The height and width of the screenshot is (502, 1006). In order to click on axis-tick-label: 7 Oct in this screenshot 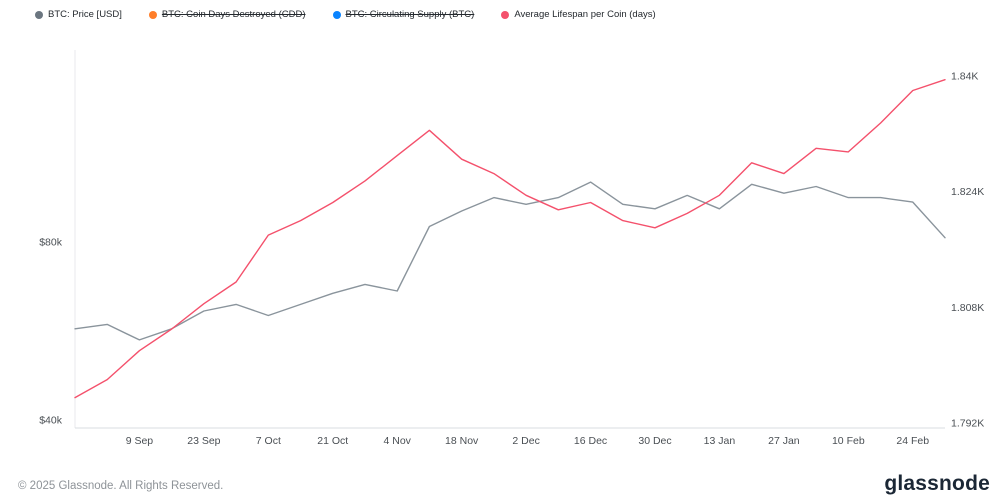, I will do `click(268, 441)`.